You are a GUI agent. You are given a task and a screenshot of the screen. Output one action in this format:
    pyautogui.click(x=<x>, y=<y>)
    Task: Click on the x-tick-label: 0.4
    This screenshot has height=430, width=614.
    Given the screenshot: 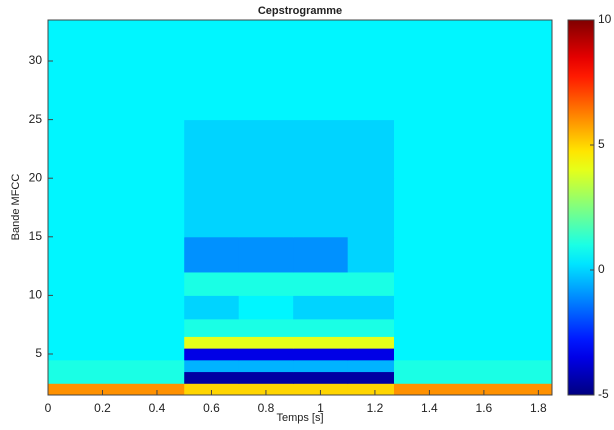 What is the action you would take?
    pyautogui.click(x=157, y=408)
    